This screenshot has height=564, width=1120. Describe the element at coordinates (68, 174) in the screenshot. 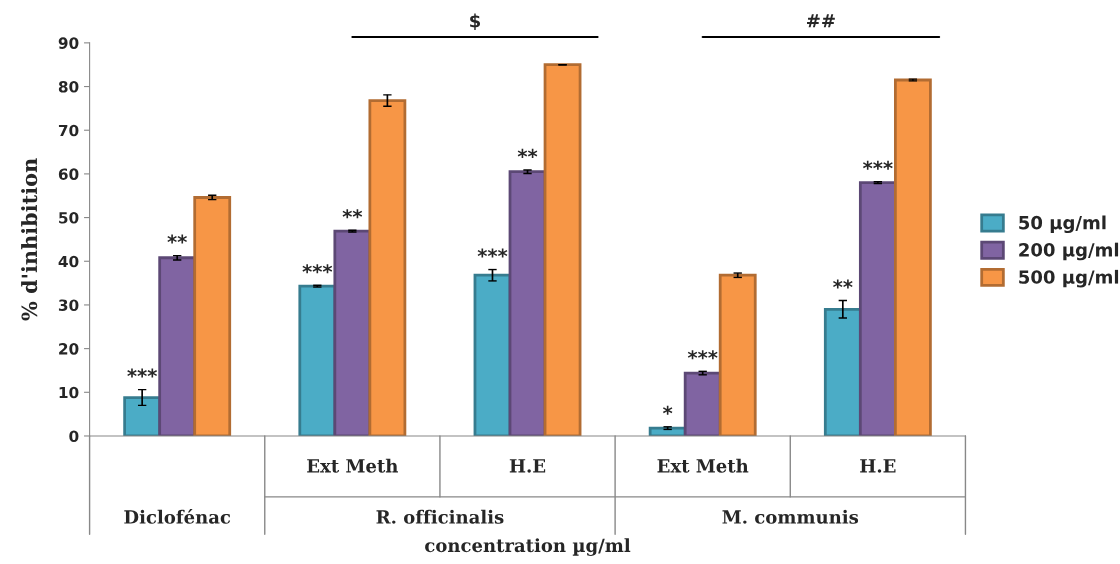

I see `y-tick-label: 60` at that location.